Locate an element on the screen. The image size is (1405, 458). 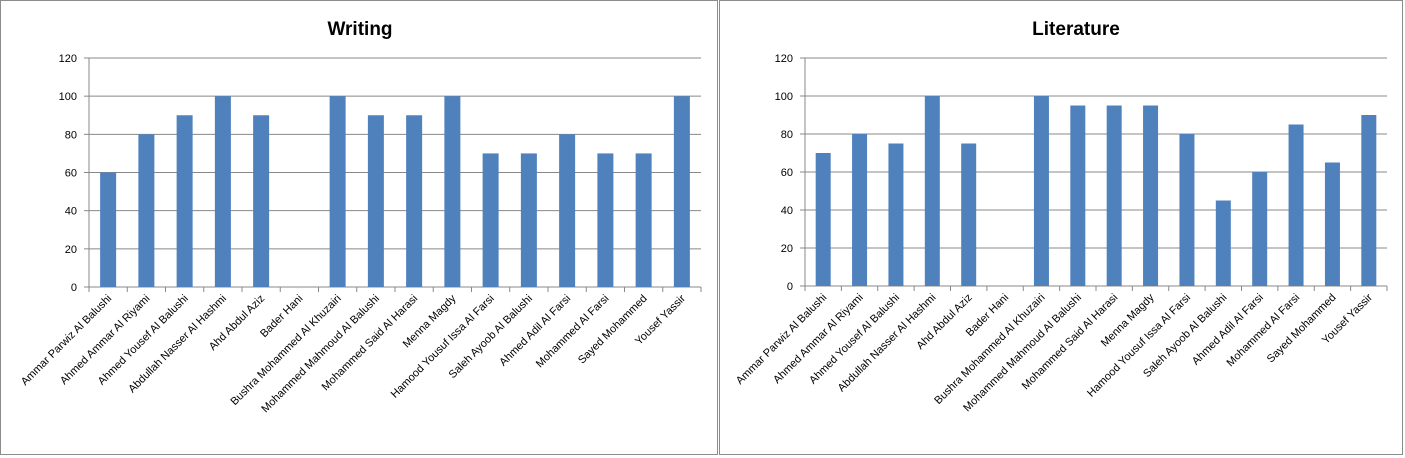
x-category-label: Mohammed Al Farsi is located at coordinates (573, 332).